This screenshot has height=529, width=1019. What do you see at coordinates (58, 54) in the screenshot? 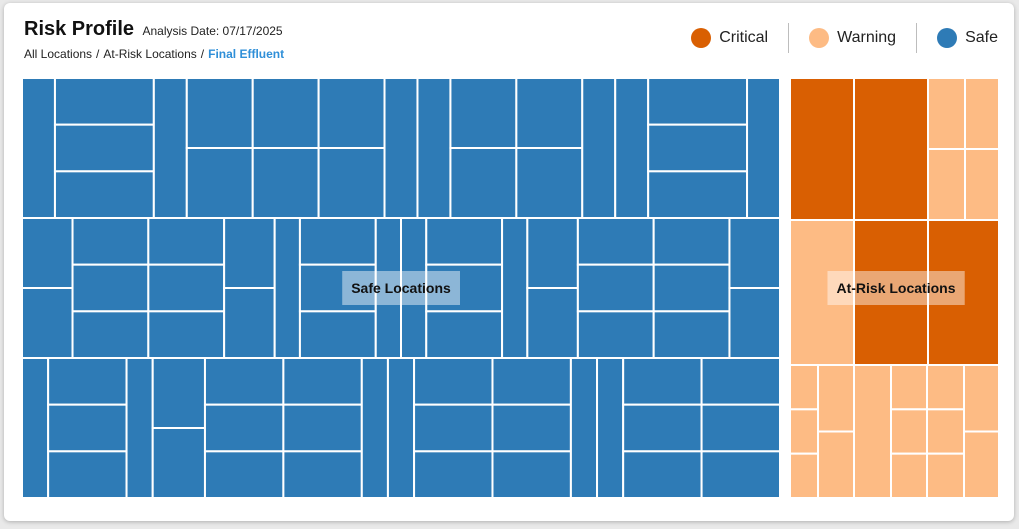
I see `breadcrumb-all-locations: All Locations` at bounding box center [58, 54].